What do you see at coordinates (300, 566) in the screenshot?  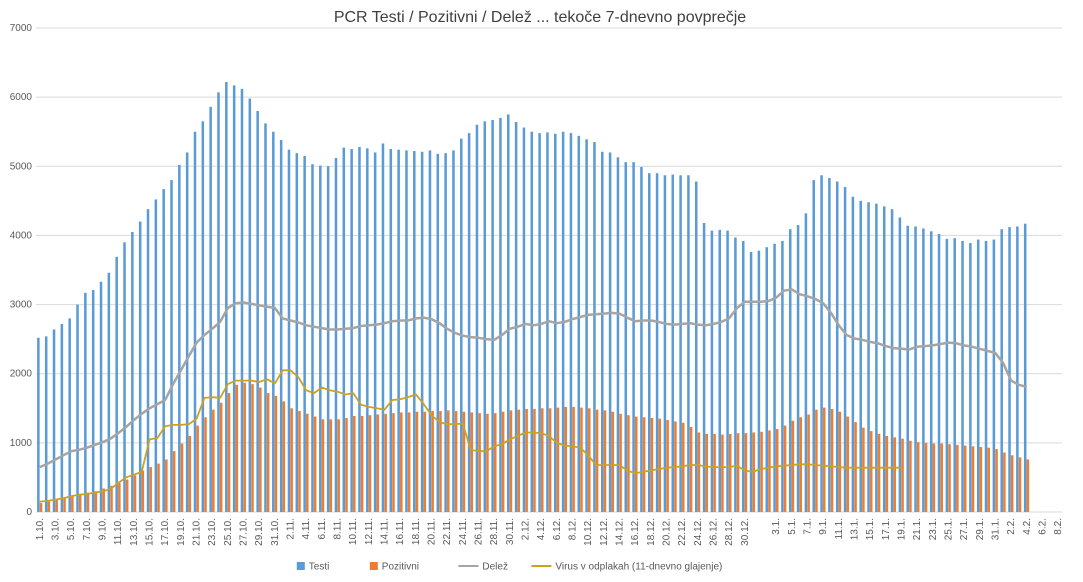 I see `legend-swatch` at bounding box center [300, 566].